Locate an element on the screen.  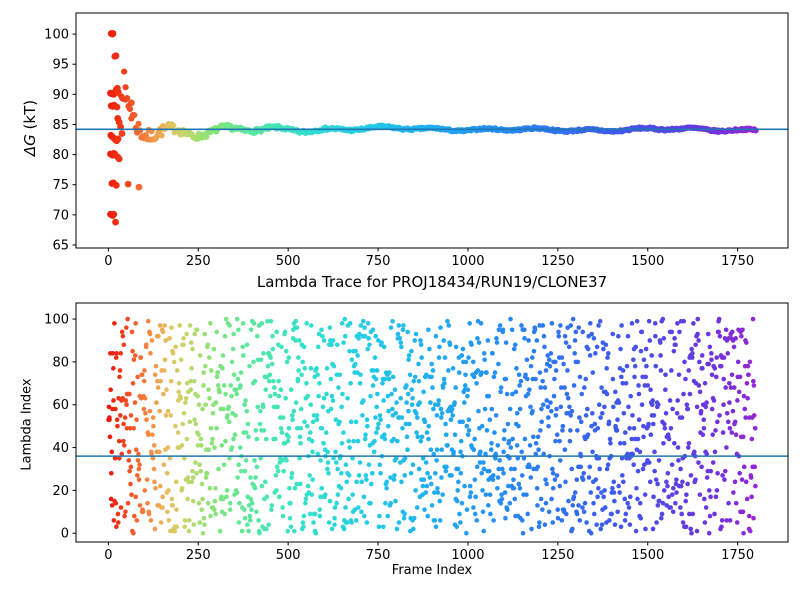
bottom-x-axis-label: Frame Index is located at coordinates (432, 570).